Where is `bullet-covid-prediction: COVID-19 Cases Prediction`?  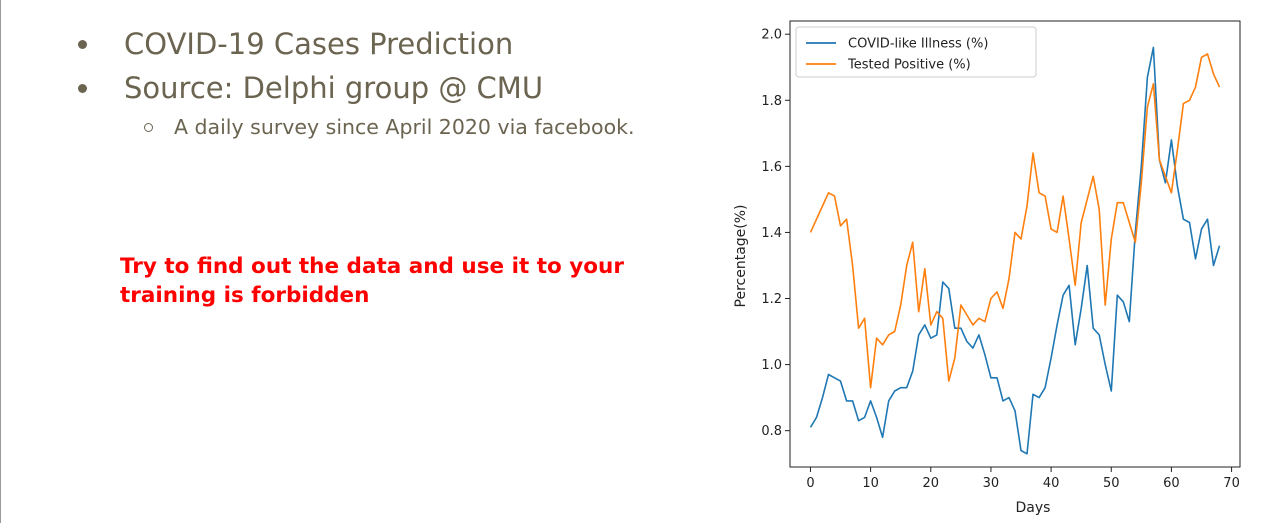
bullet-covid-prediction: COVID-19 Cases Prediction is located at coordinates (356, 44).